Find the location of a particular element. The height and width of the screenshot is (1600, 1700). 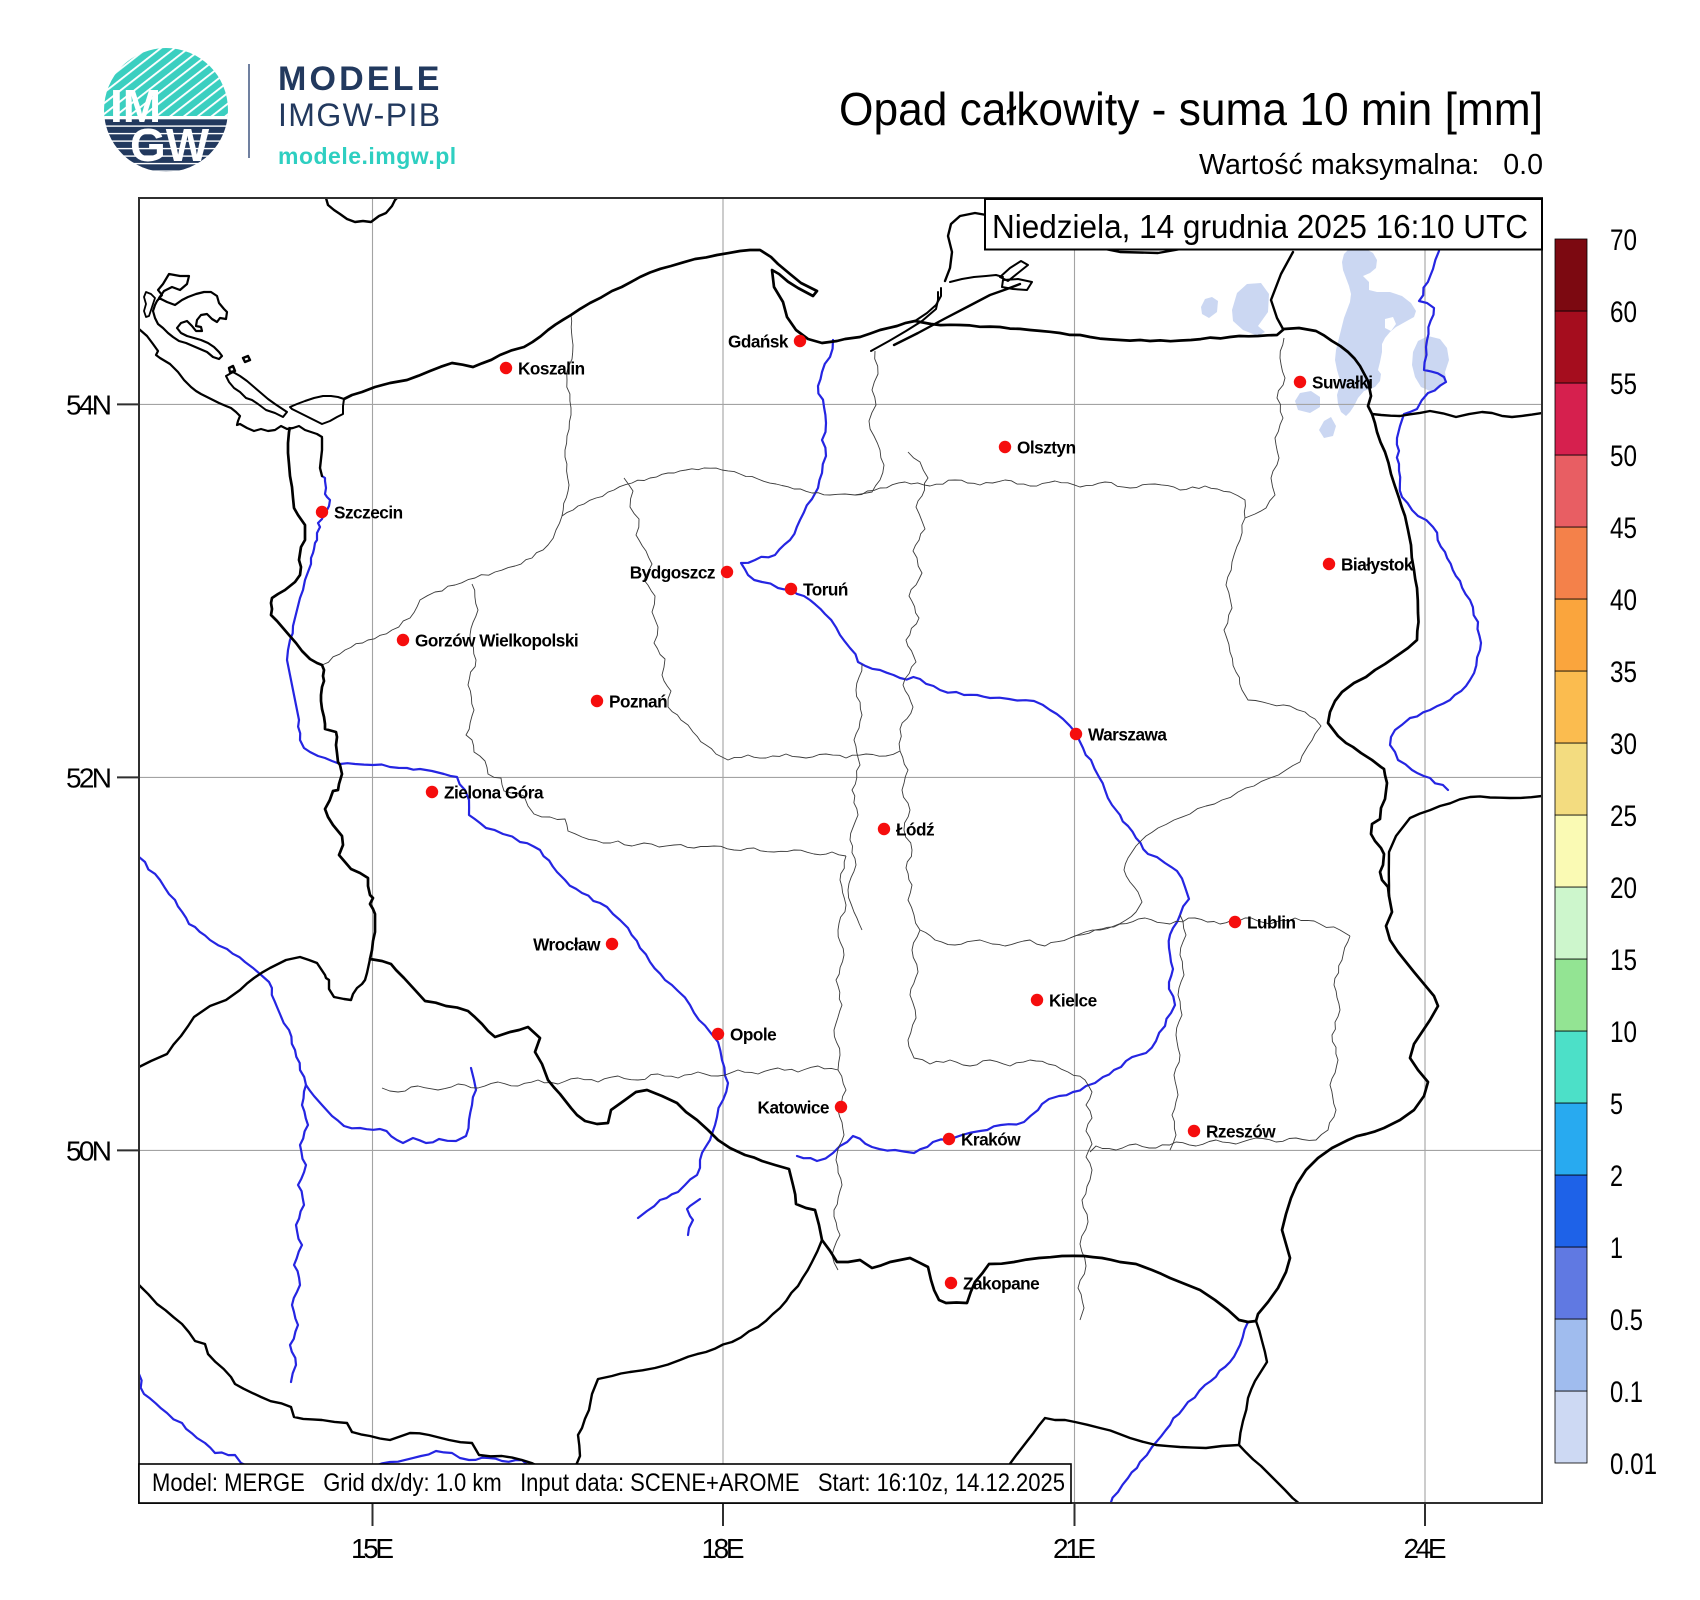

svg-text: IMGW-PIB is located at coordinates (360, 115).